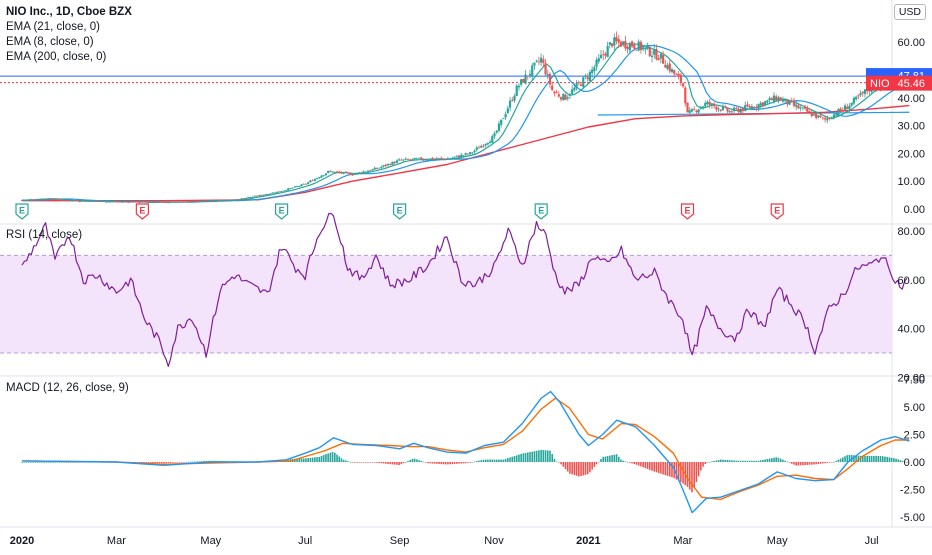 The height and width of the screenshot is (555, 932). Describe the element at coordinates (53, 27) in the screenshot. I see `ema21-legend-label: EMA (21, close, 0)` at that location.